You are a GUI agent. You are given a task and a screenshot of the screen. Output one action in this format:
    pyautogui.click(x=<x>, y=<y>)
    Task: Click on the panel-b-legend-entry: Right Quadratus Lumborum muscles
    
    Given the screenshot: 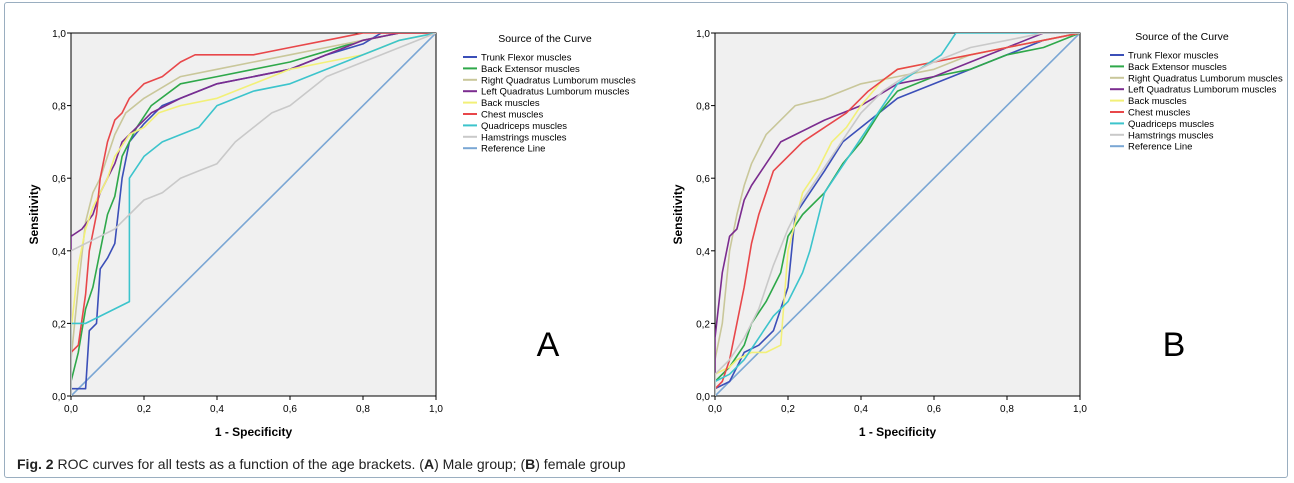 What is the action you would take?
    pyautogui.click(x=1205, y=78)
    